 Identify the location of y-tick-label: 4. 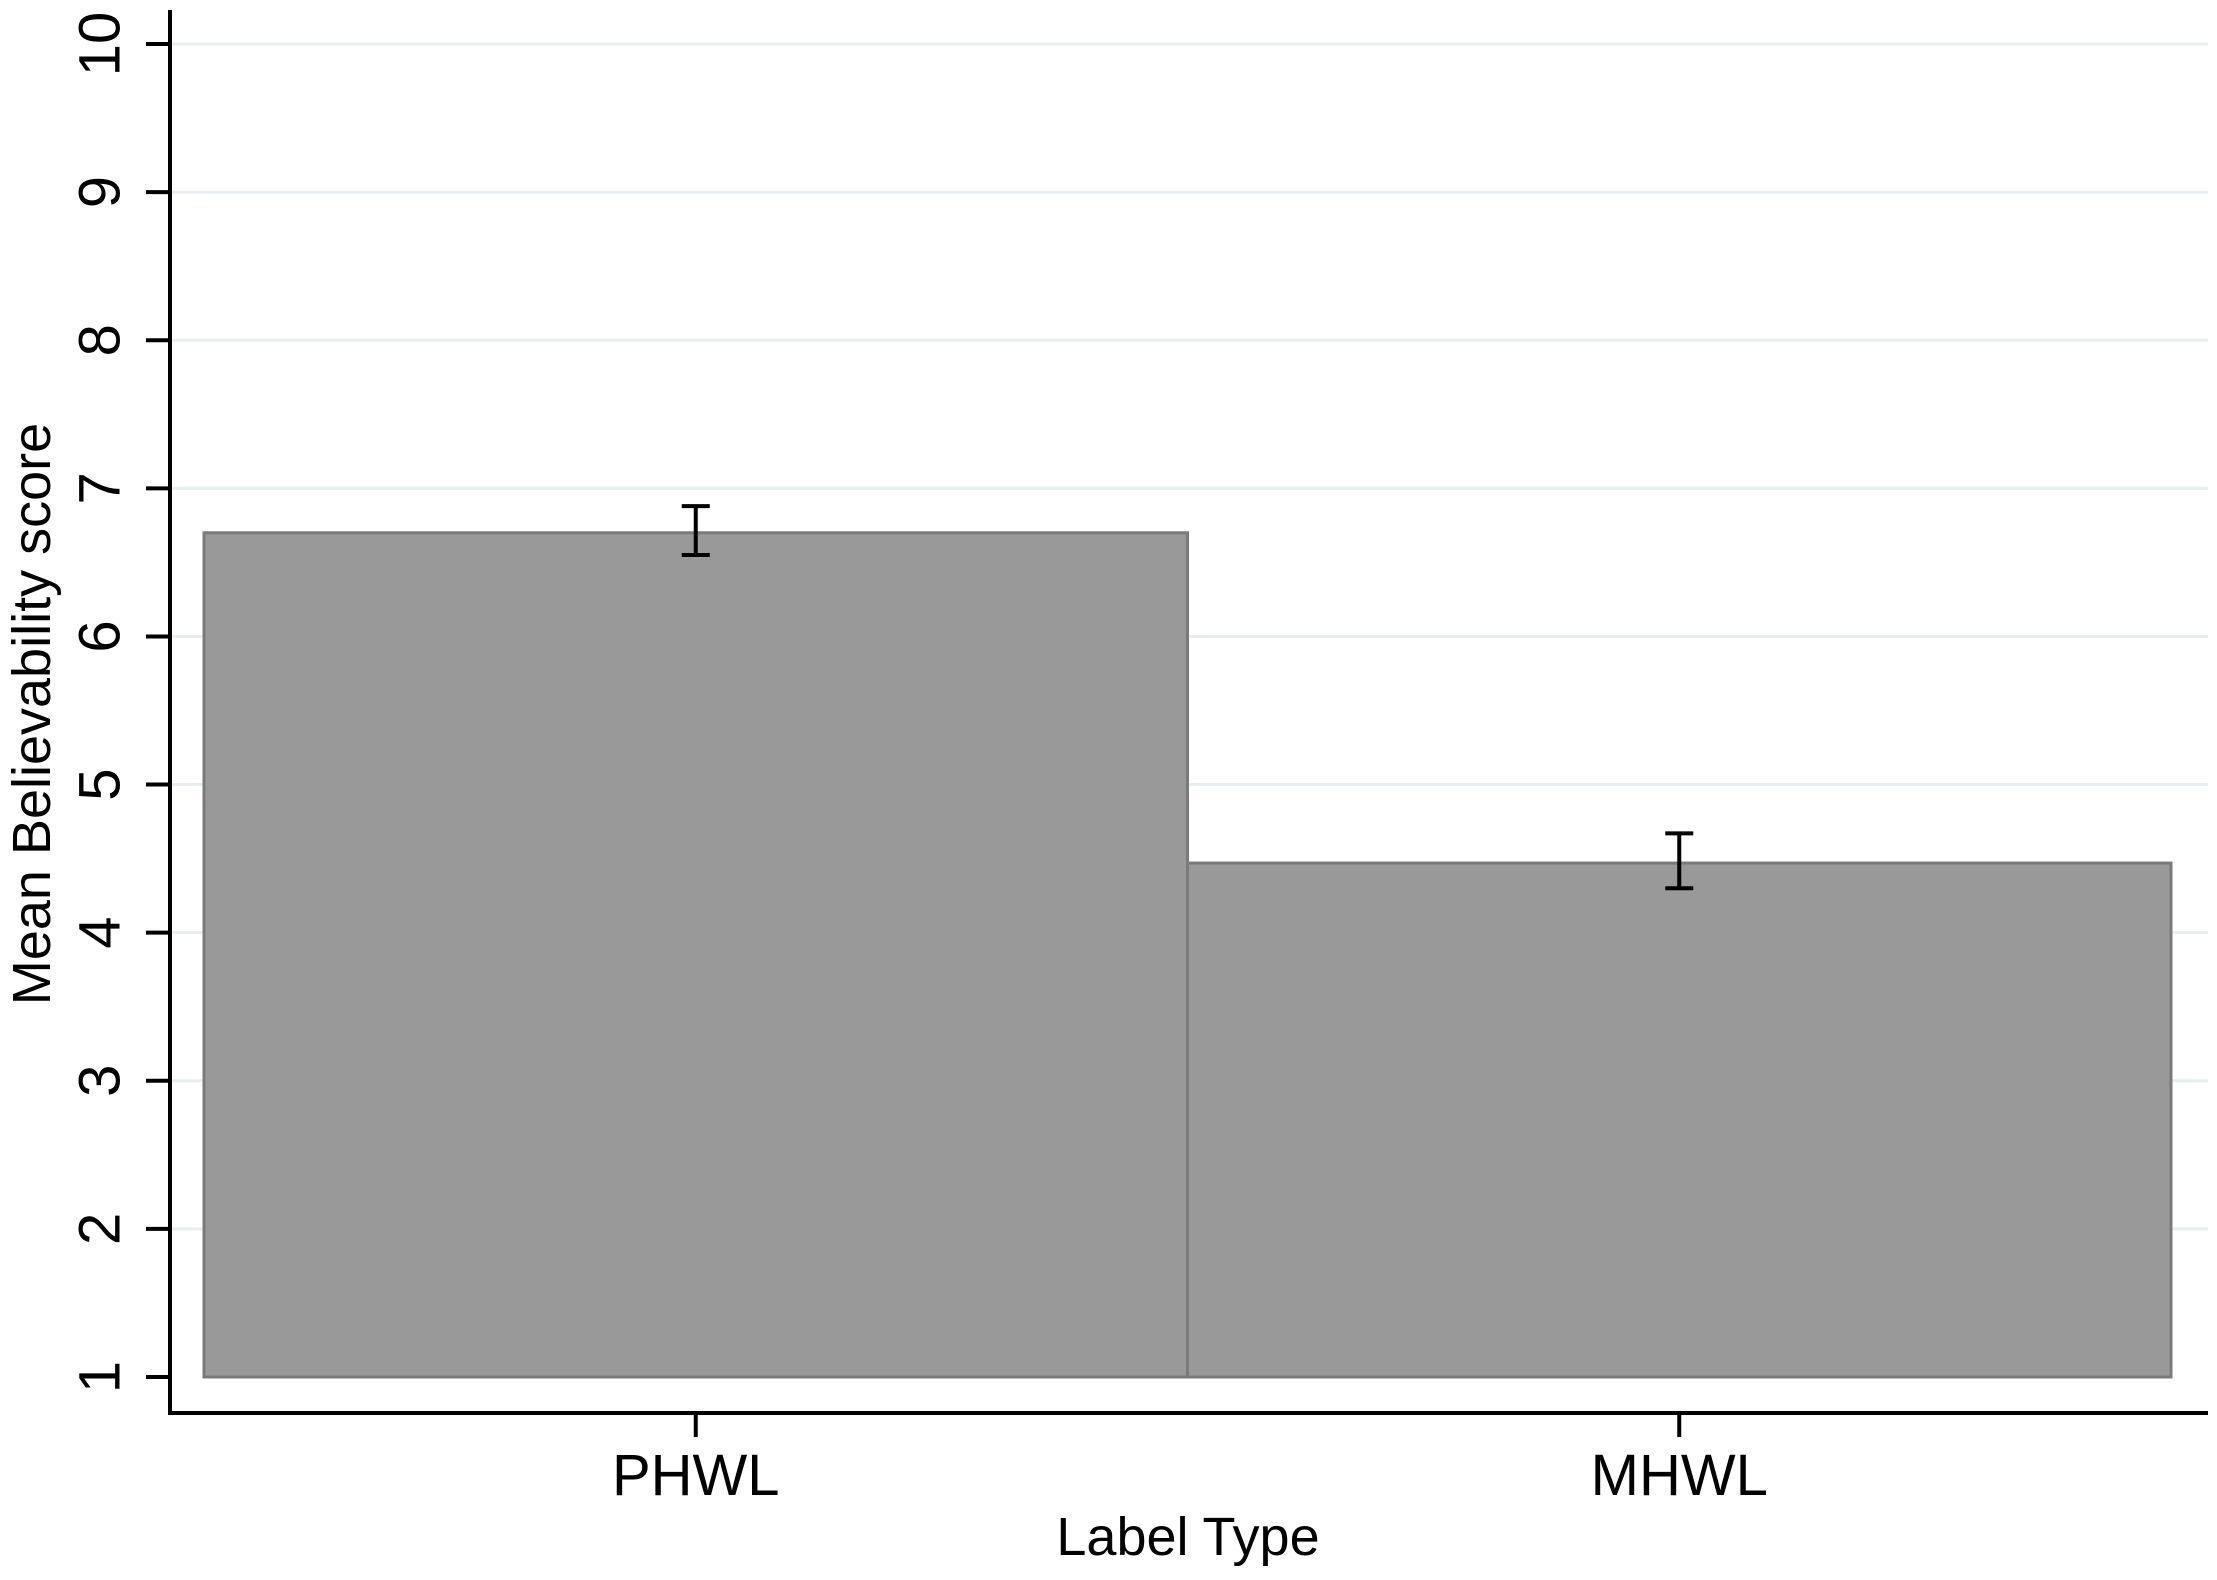
(100, 933).